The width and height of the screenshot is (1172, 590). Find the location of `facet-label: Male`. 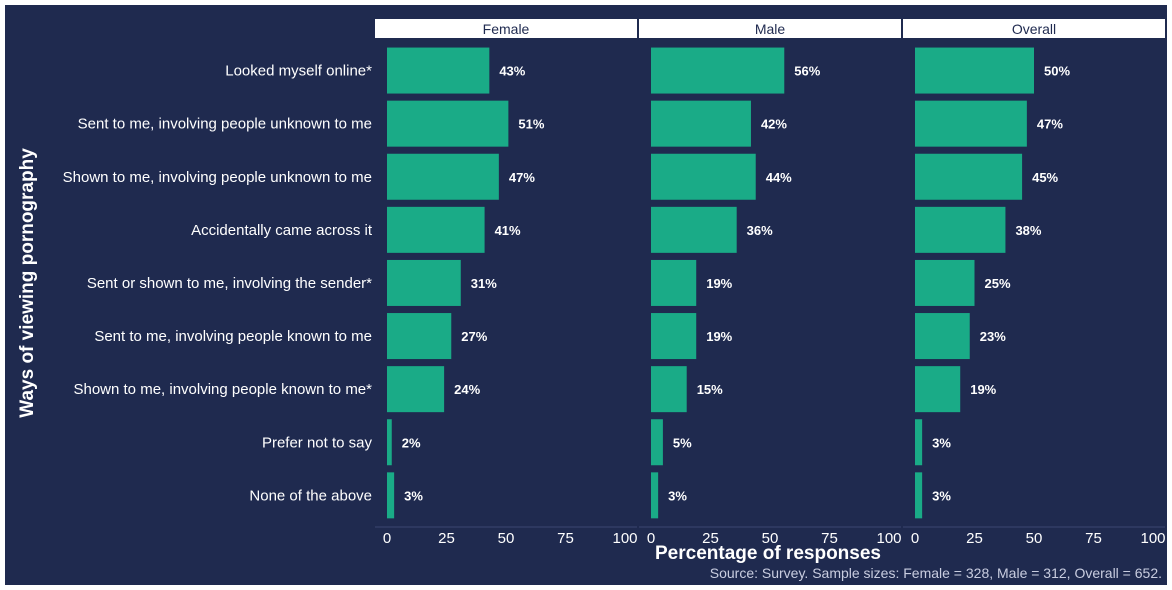

facet-label: Male is located at coordinates (770, 29).